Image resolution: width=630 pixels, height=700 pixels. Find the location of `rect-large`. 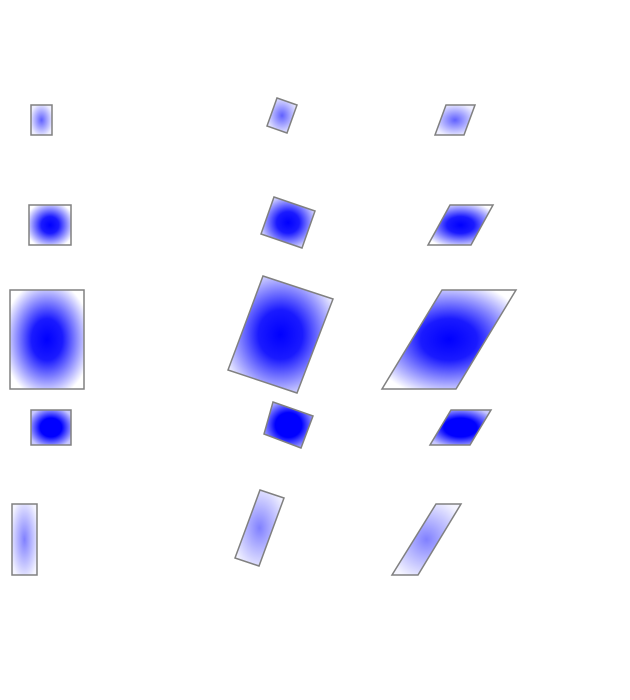

rect-large is located at coordinates (47, 339).